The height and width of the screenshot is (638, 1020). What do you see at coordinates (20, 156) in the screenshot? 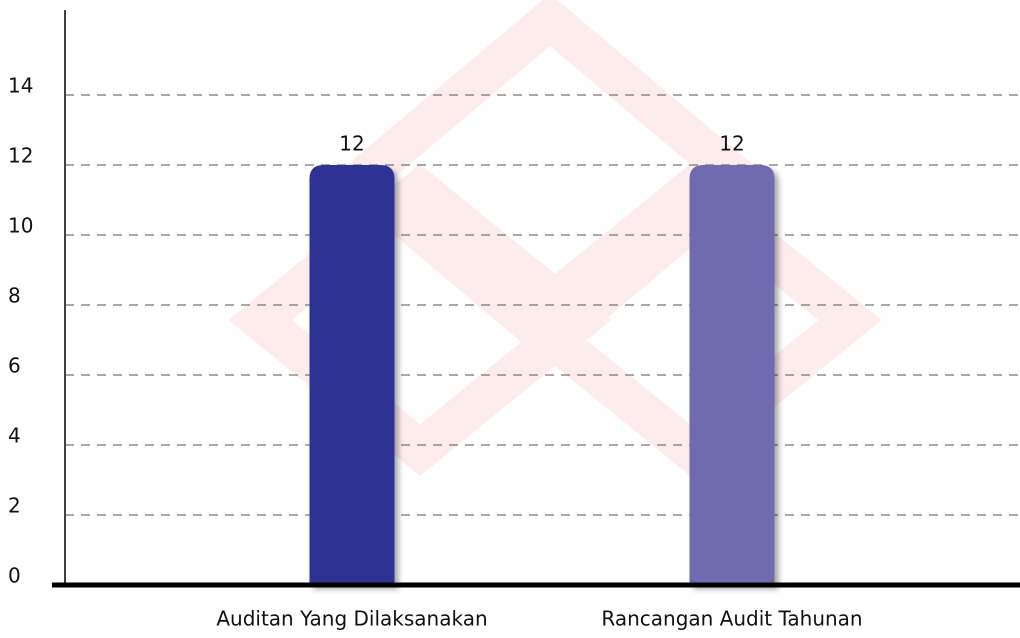
I see `y-tick-label: 12` at bounding box center [20, 156].